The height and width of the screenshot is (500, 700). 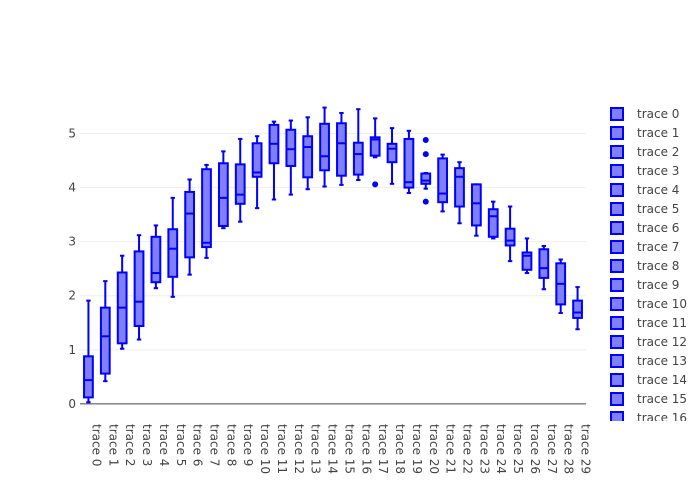 I want to click on y-tick-label: 4, so click(x=72, y=188).